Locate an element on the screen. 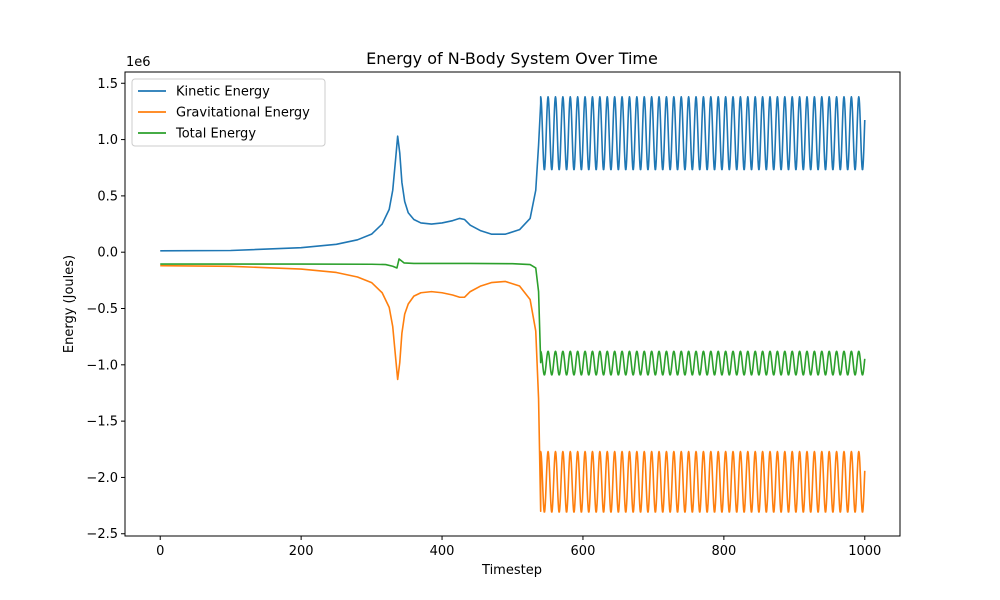  legend-box is located at coordinates (228, 112).